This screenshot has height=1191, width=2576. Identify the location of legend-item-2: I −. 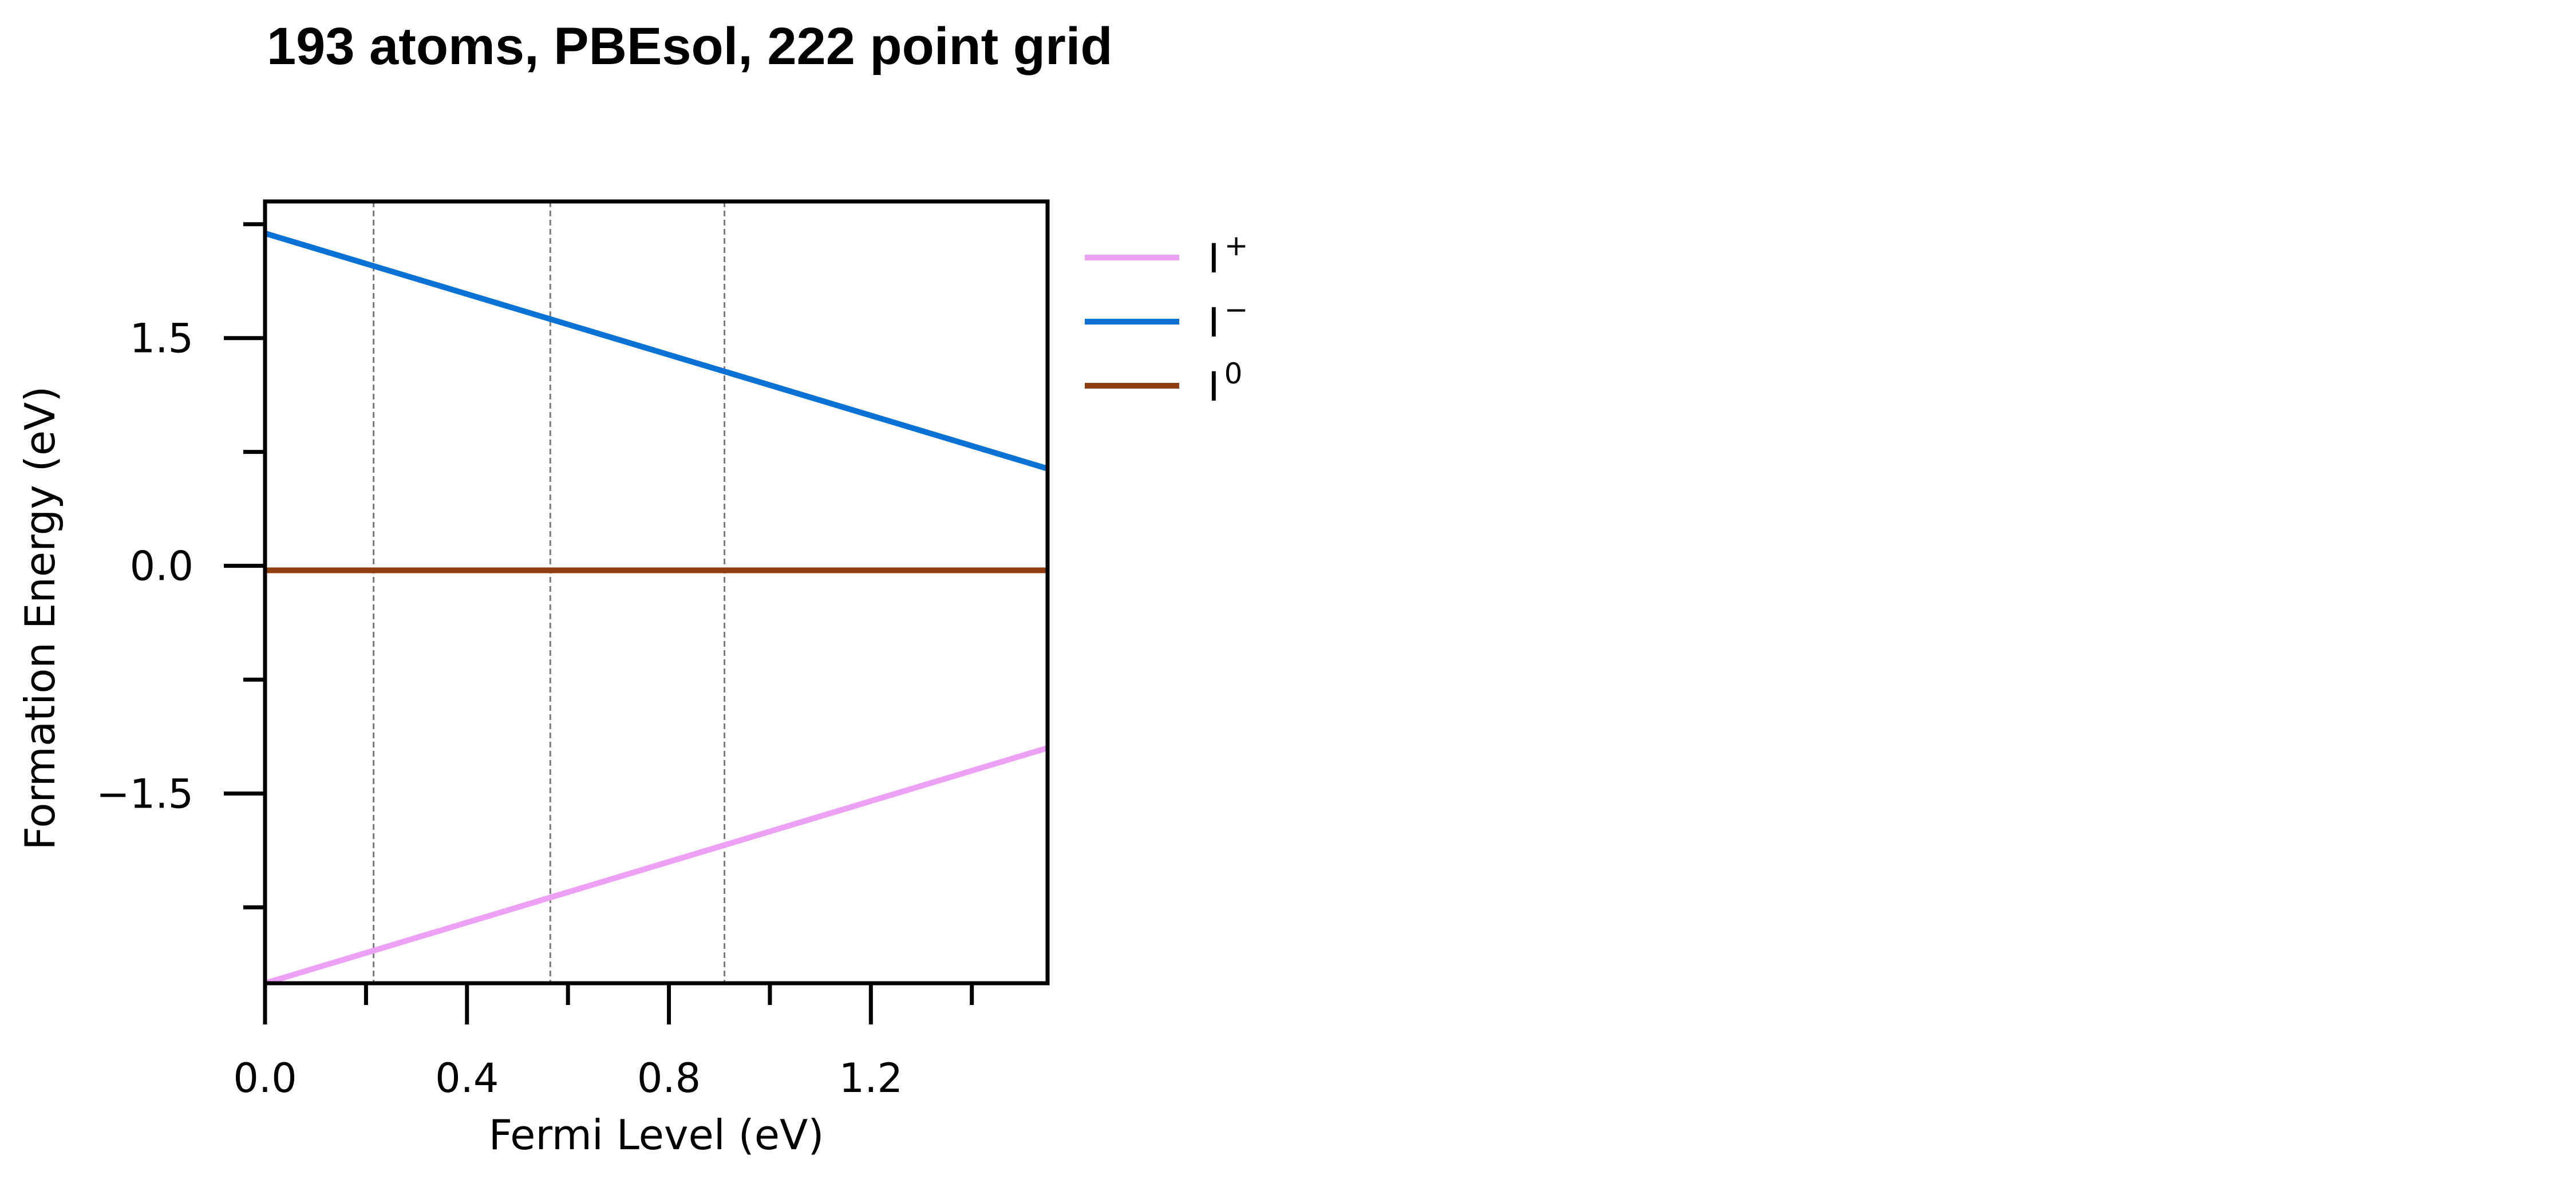
(1167, 319).